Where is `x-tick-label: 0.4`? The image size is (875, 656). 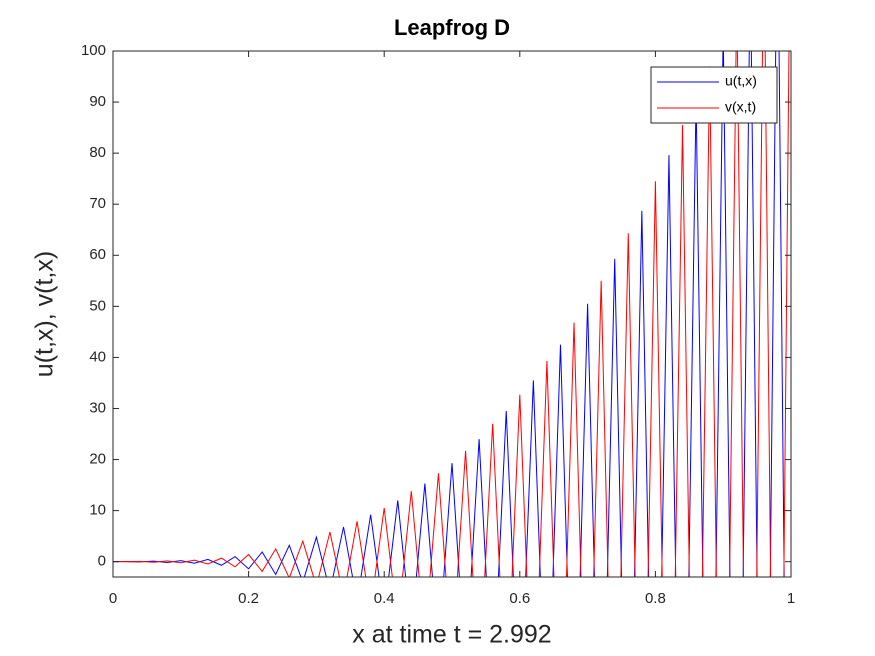 x-tick-label: 0.4 is located at coordinates (384, 598).